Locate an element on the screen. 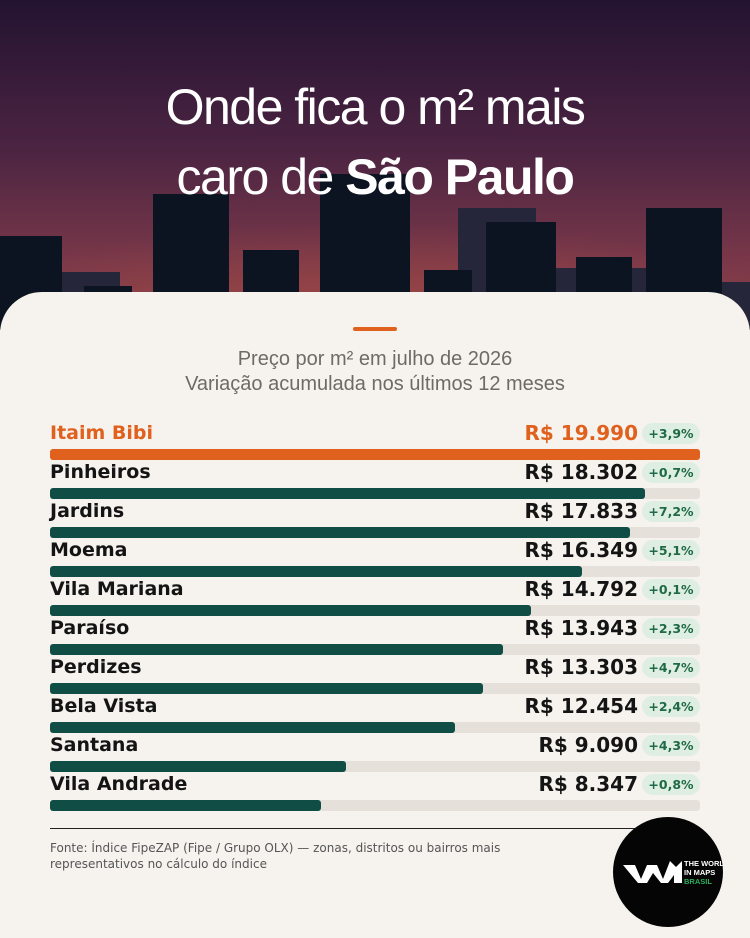 The height and width of the screenshot is (938, 750). row-value-label: R$ 8.347 is located at coordinates (588, 784).